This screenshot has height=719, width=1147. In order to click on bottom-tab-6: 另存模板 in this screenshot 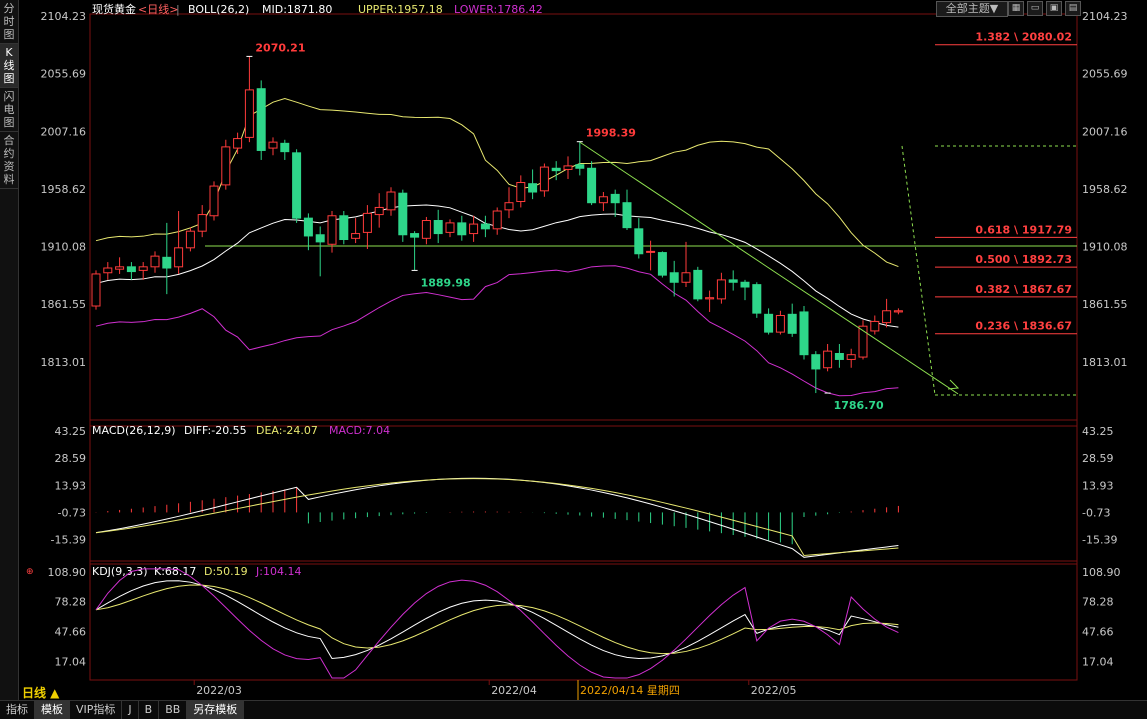, I will do `click(216, 710)`.